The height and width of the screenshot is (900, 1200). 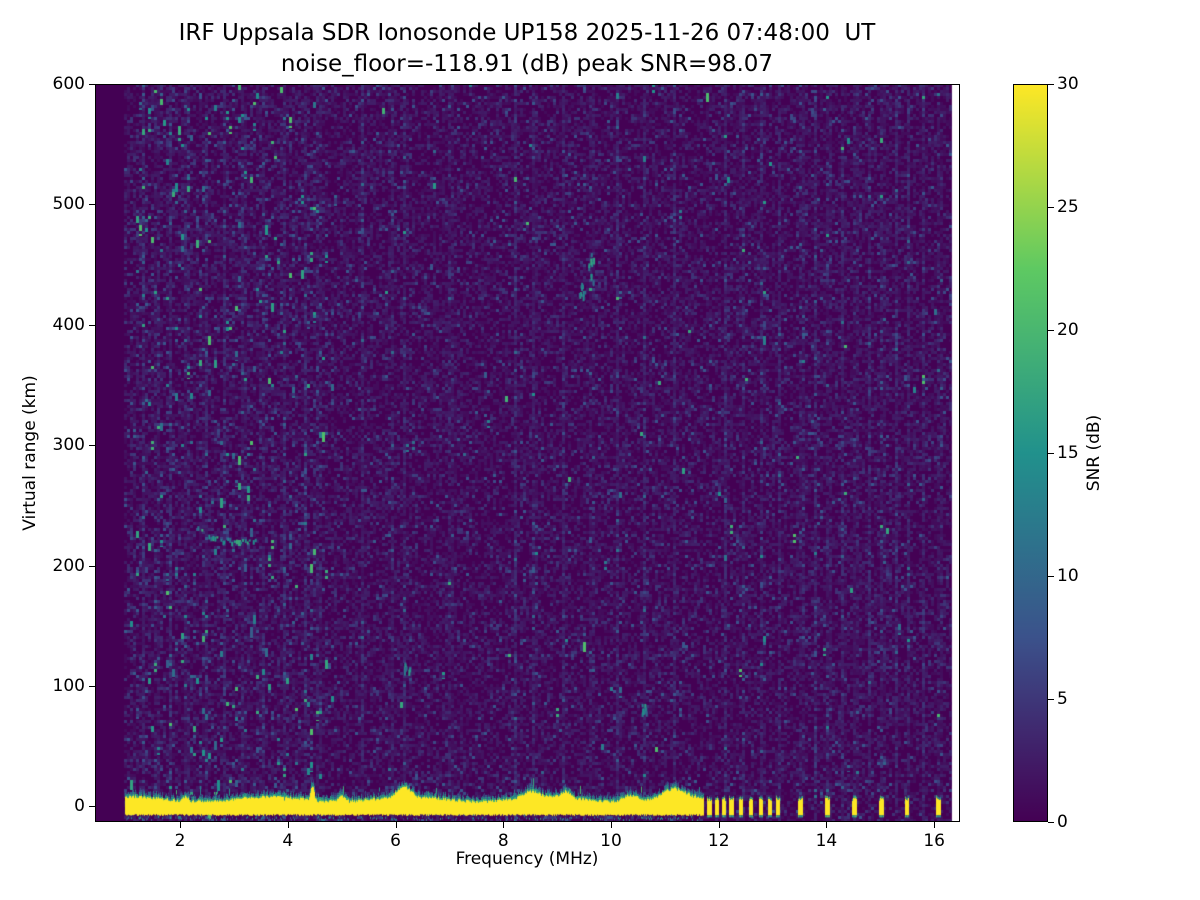 I want to click on y-tick-label: 0, so click(x=79, y=806).